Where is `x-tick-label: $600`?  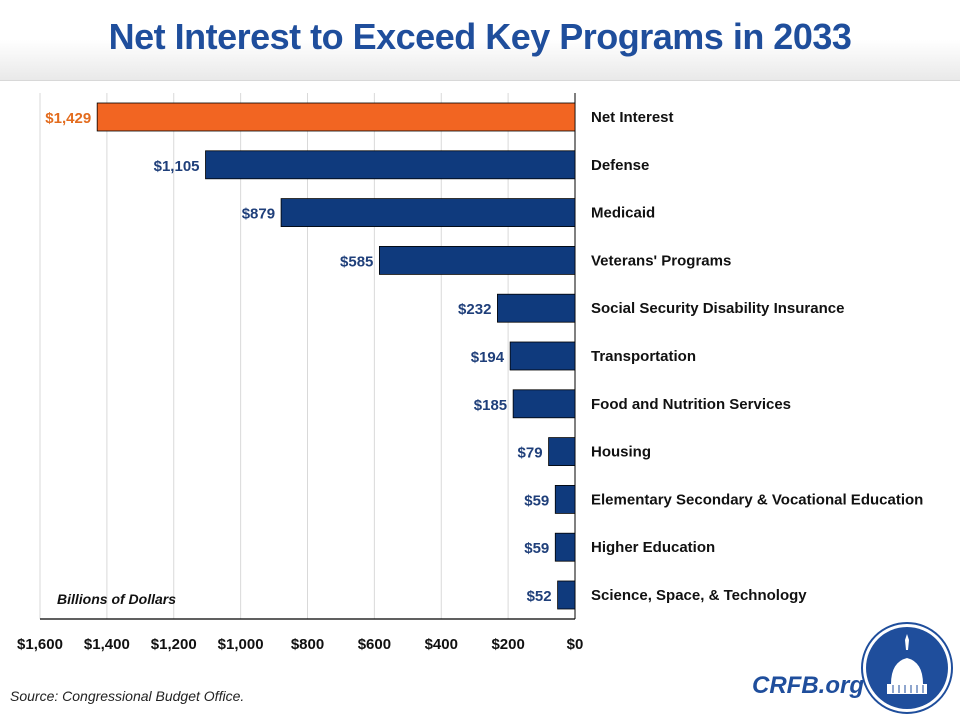 x-tick-label: $600 is located at coordinates (374, 644).